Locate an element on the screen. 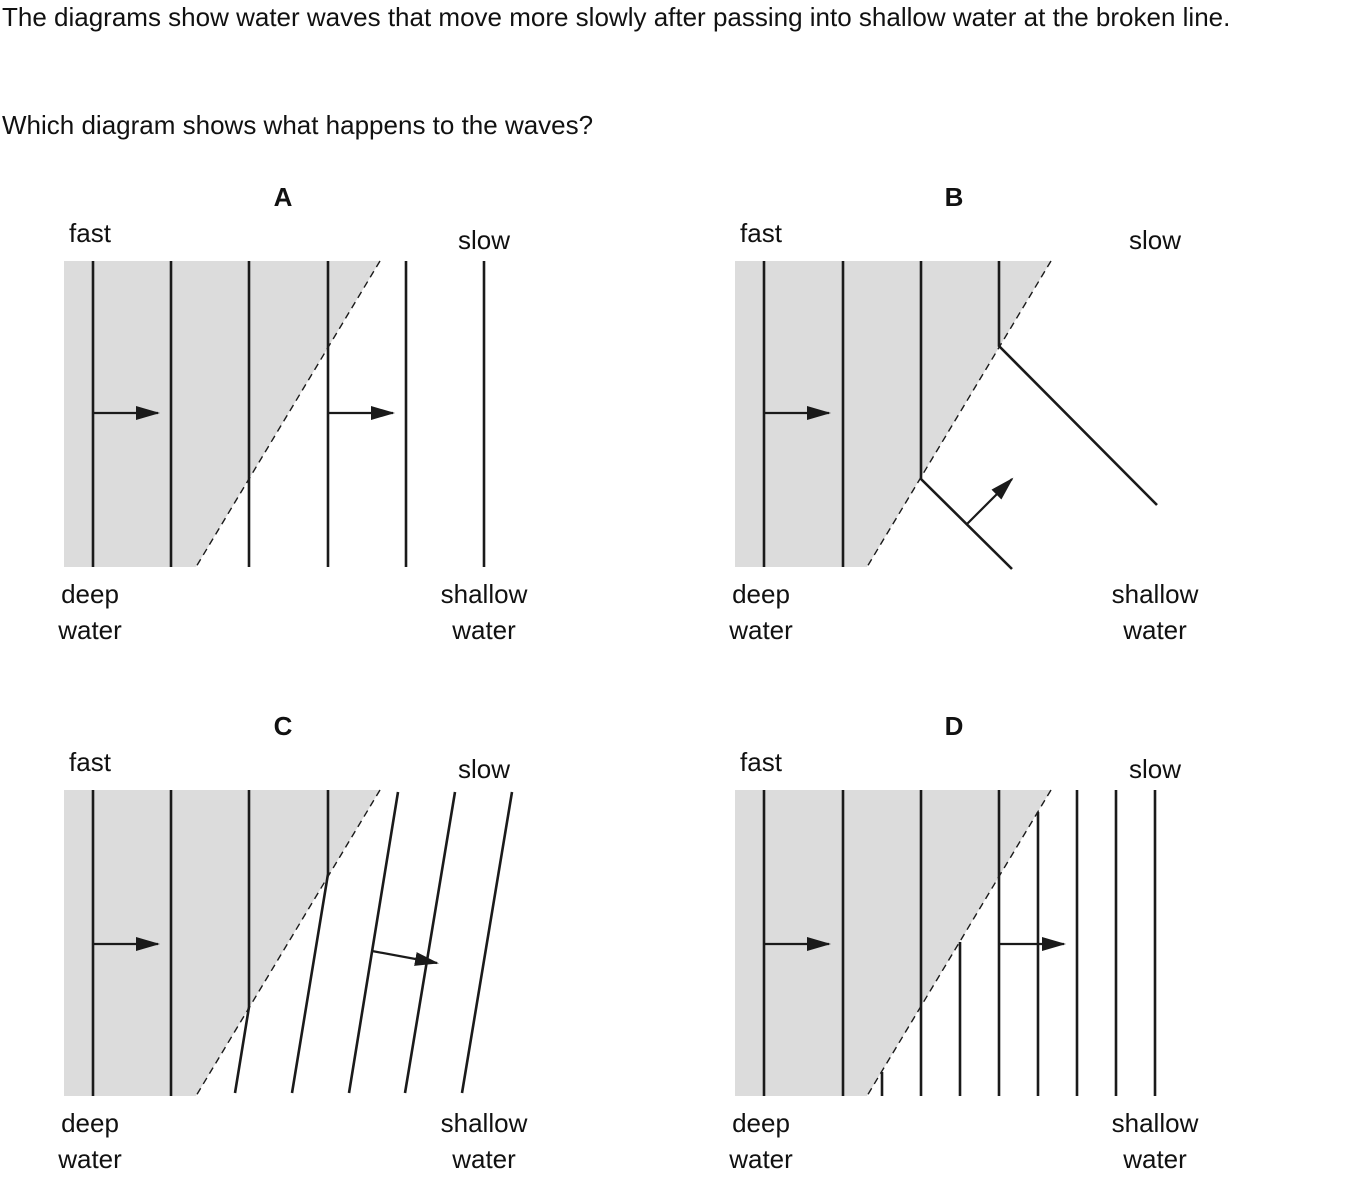 This screenshot has height=1179, width=1351. deep-water-region-c is located at coordinates (222, 943).